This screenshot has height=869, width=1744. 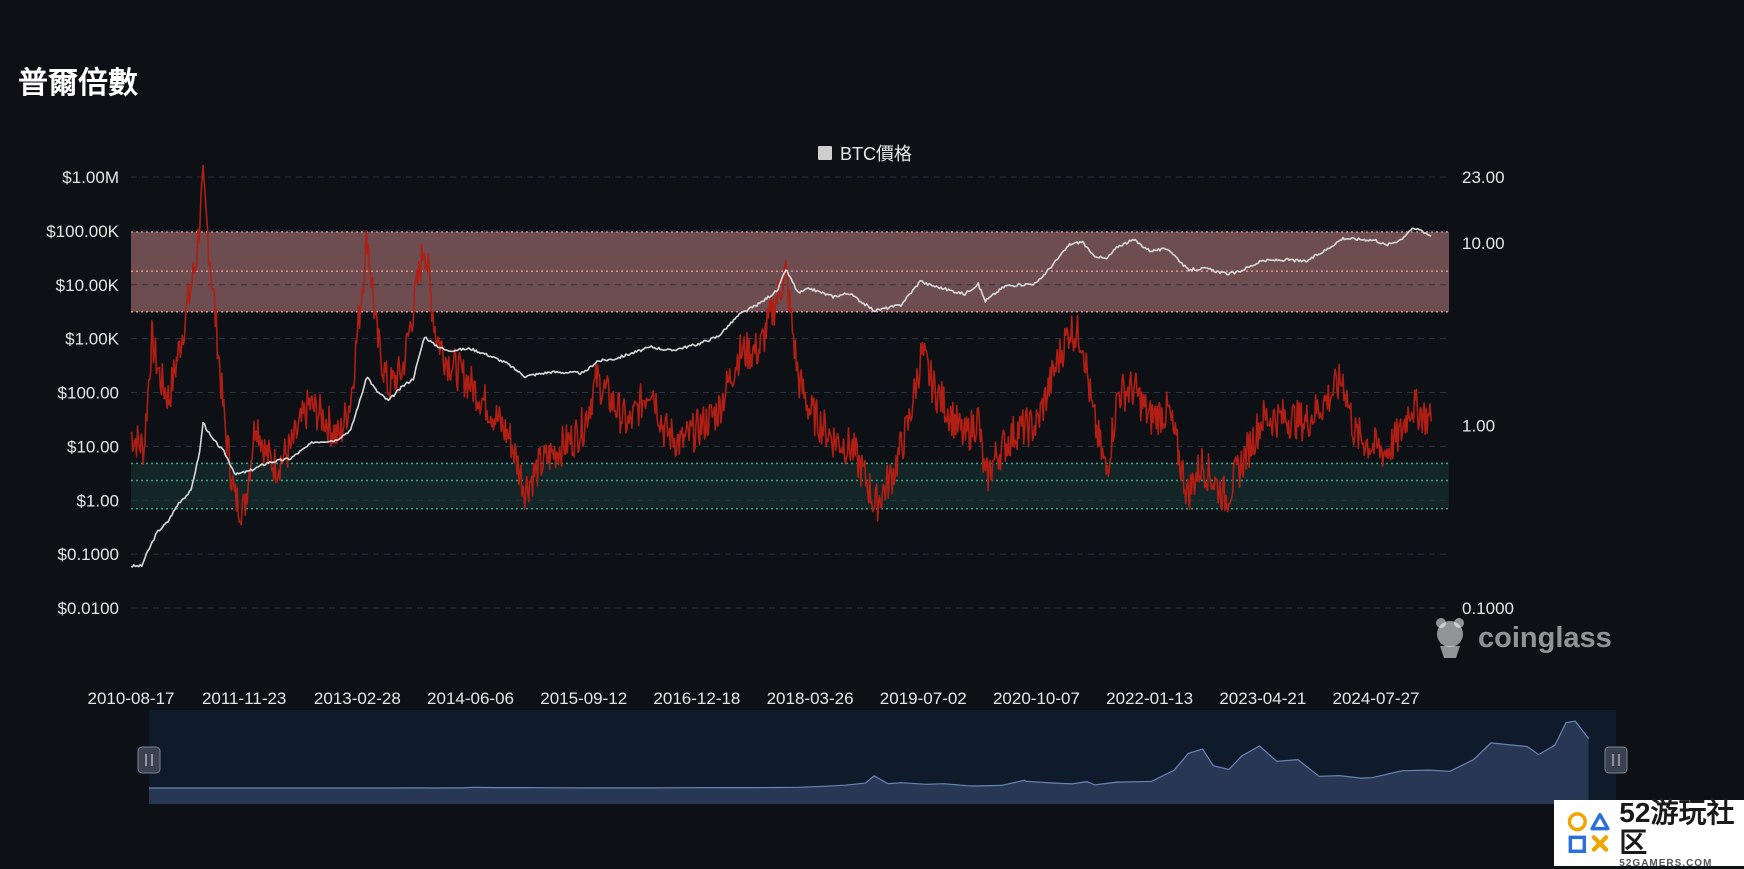 I want to click on coinglass-logo-icon, so click(x=1450, y=638).